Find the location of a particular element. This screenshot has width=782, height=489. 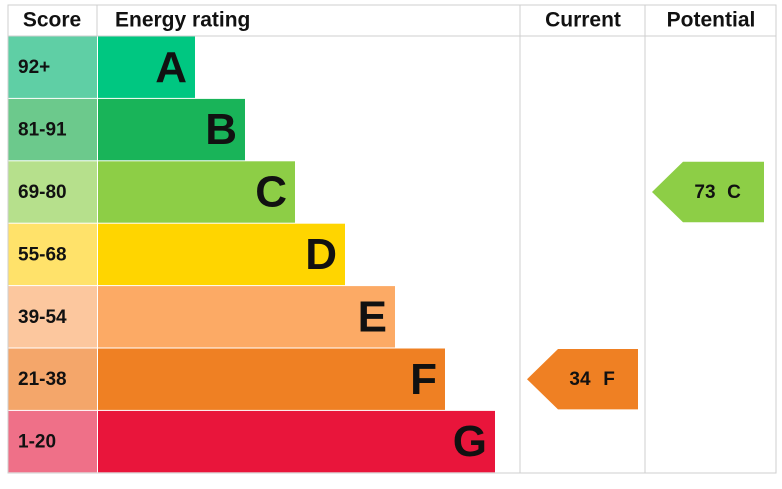

rating-letter: A is located at coordinates (171, 67).